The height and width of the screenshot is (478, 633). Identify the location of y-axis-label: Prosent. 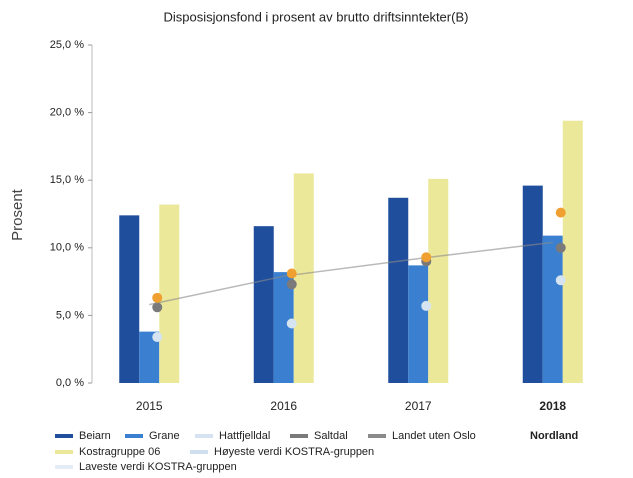
(17, 214).